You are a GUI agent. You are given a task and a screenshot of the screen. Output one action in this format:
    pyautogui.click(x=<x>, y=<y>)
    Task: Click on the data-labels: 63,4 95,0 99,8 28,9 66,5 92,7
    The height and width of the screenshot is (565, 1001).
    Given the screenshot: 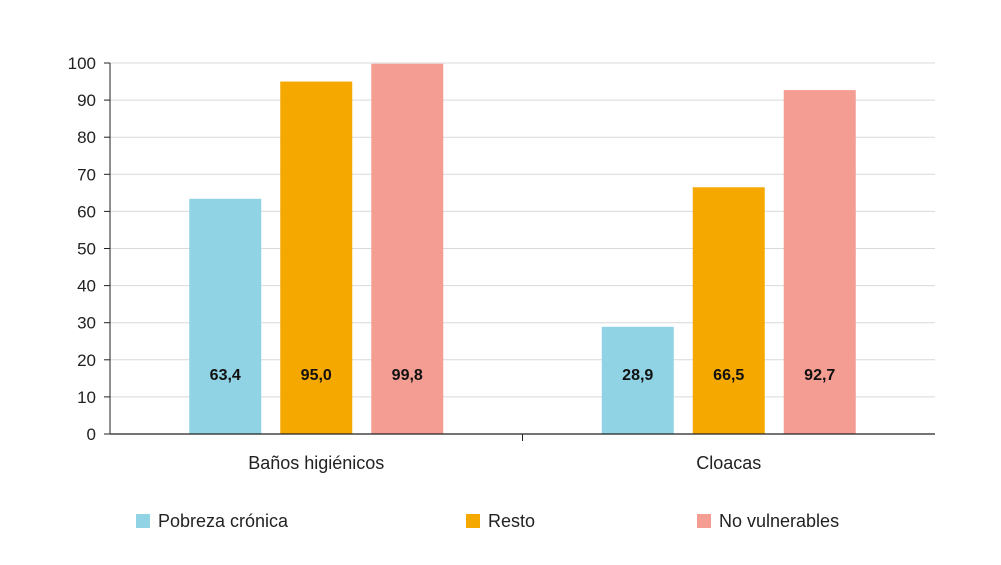 What is the action you would take?
    pyautogui.click(x=523, y=375)
    